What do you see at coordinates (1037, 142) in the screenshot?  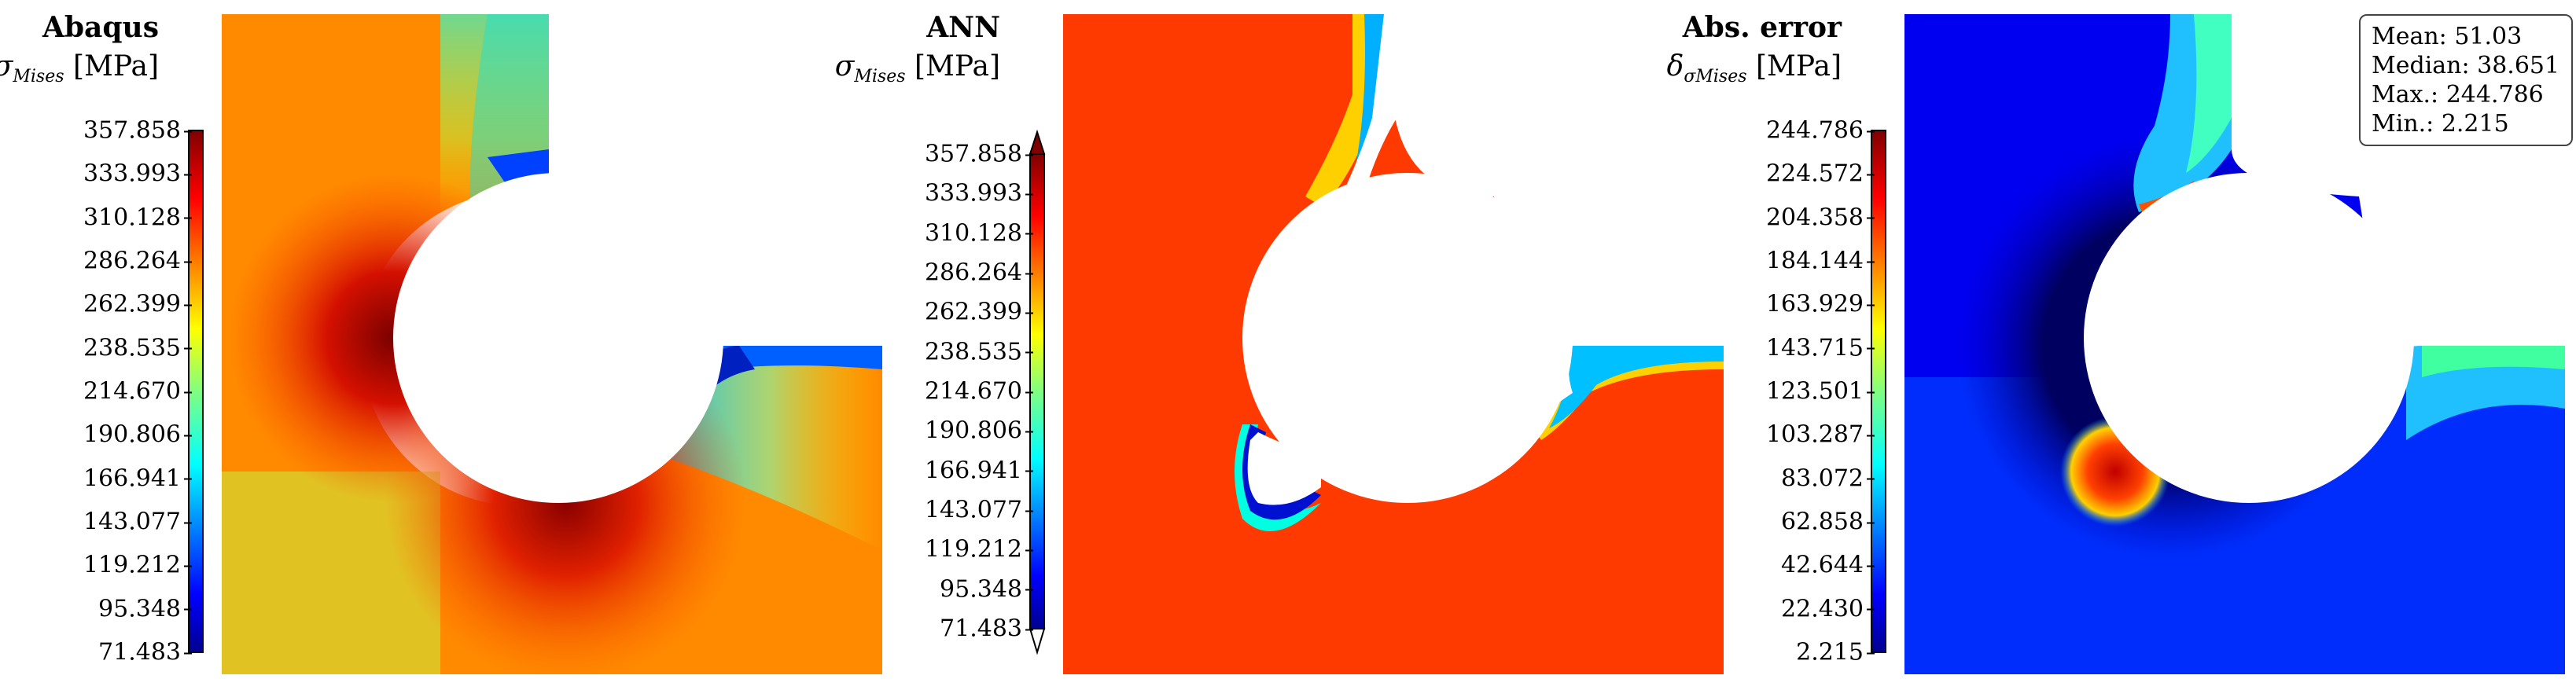 I see `colorbar-extension-top` at bounding box center [1037, 142].